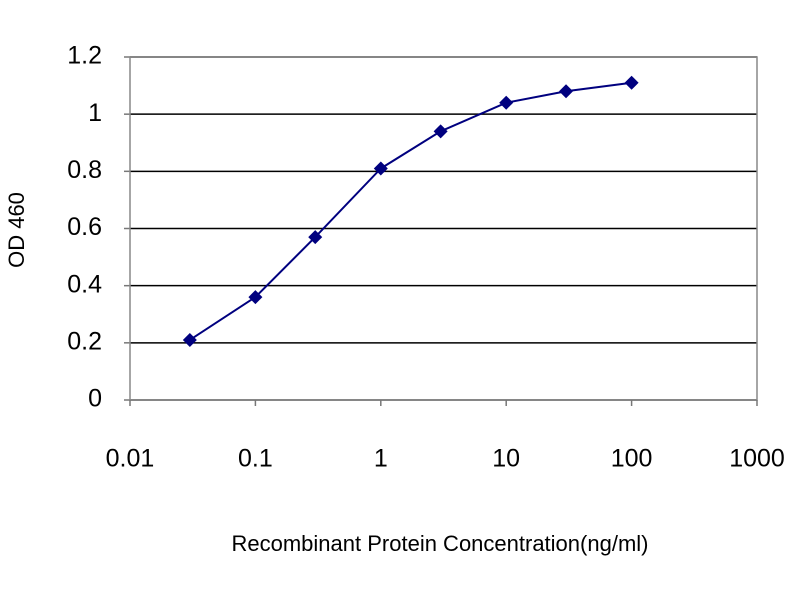 This screenshot has height=600, width=800. What do you see at coordinates (84, 227) in the screenshot?
I see `y-tick-label: 0.6` at bounding box center [84, 227].